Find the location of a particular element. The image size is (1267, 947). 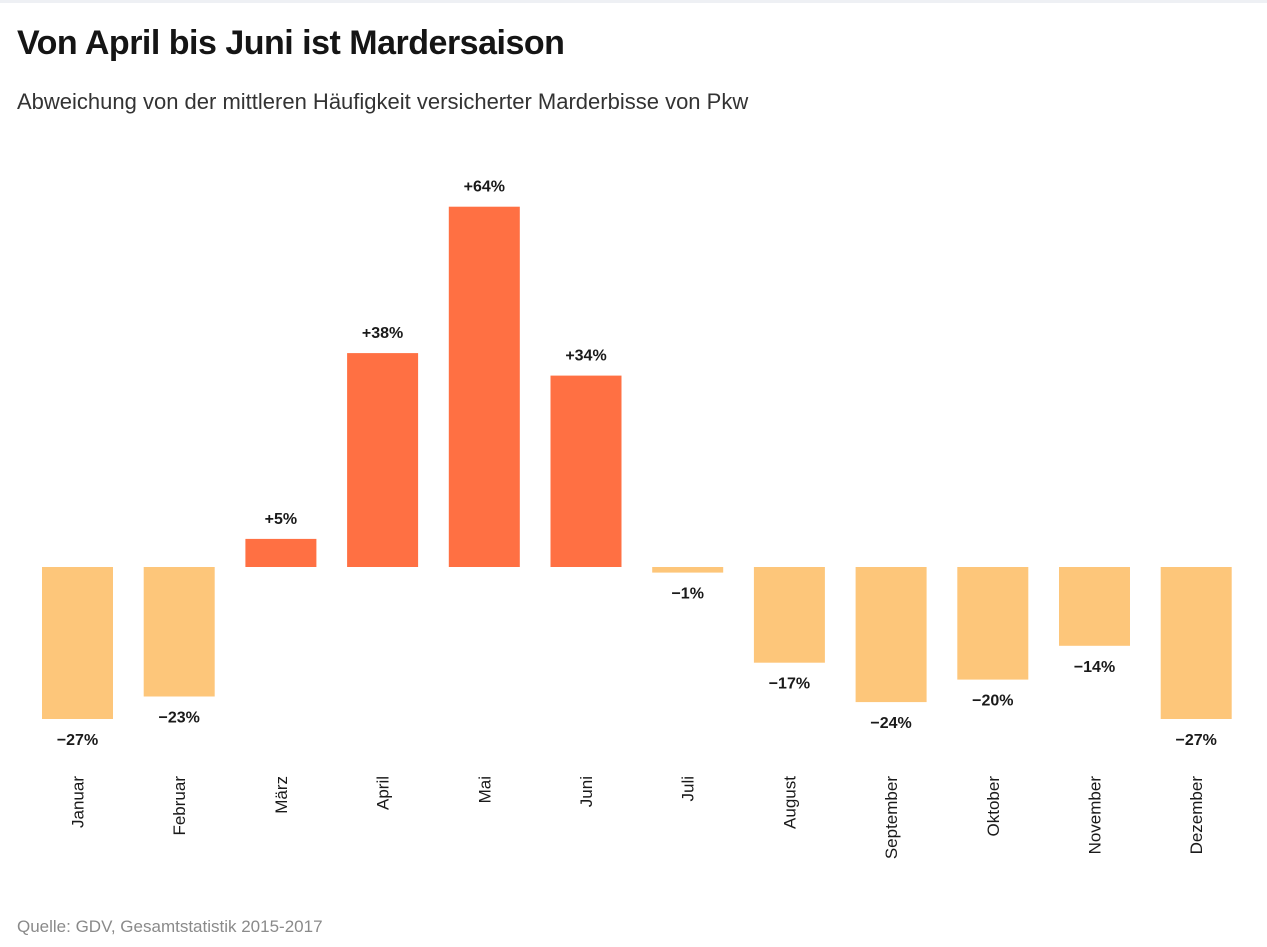

category-label: Mai is located at coordinates (484, 789).